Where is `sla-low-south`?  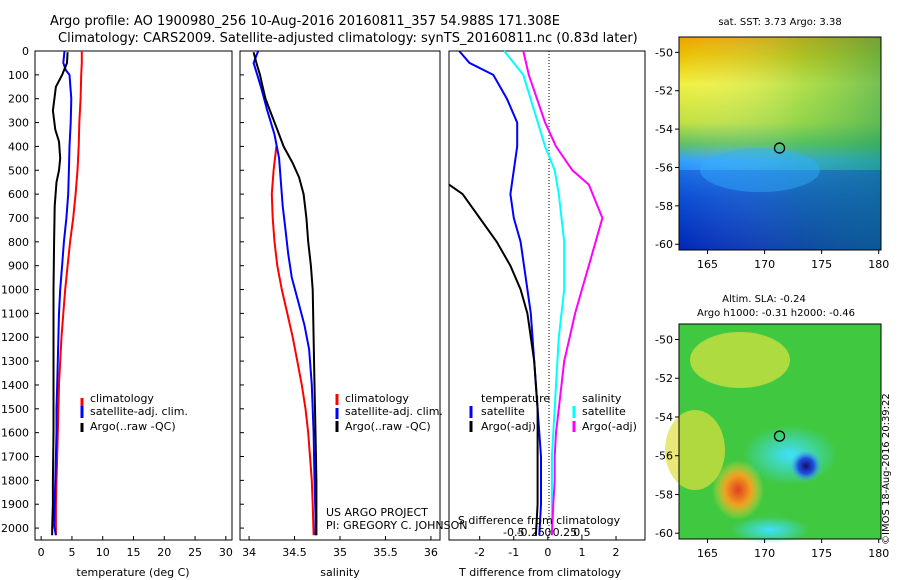
sla-low-south is located at coordinates (770, 530).